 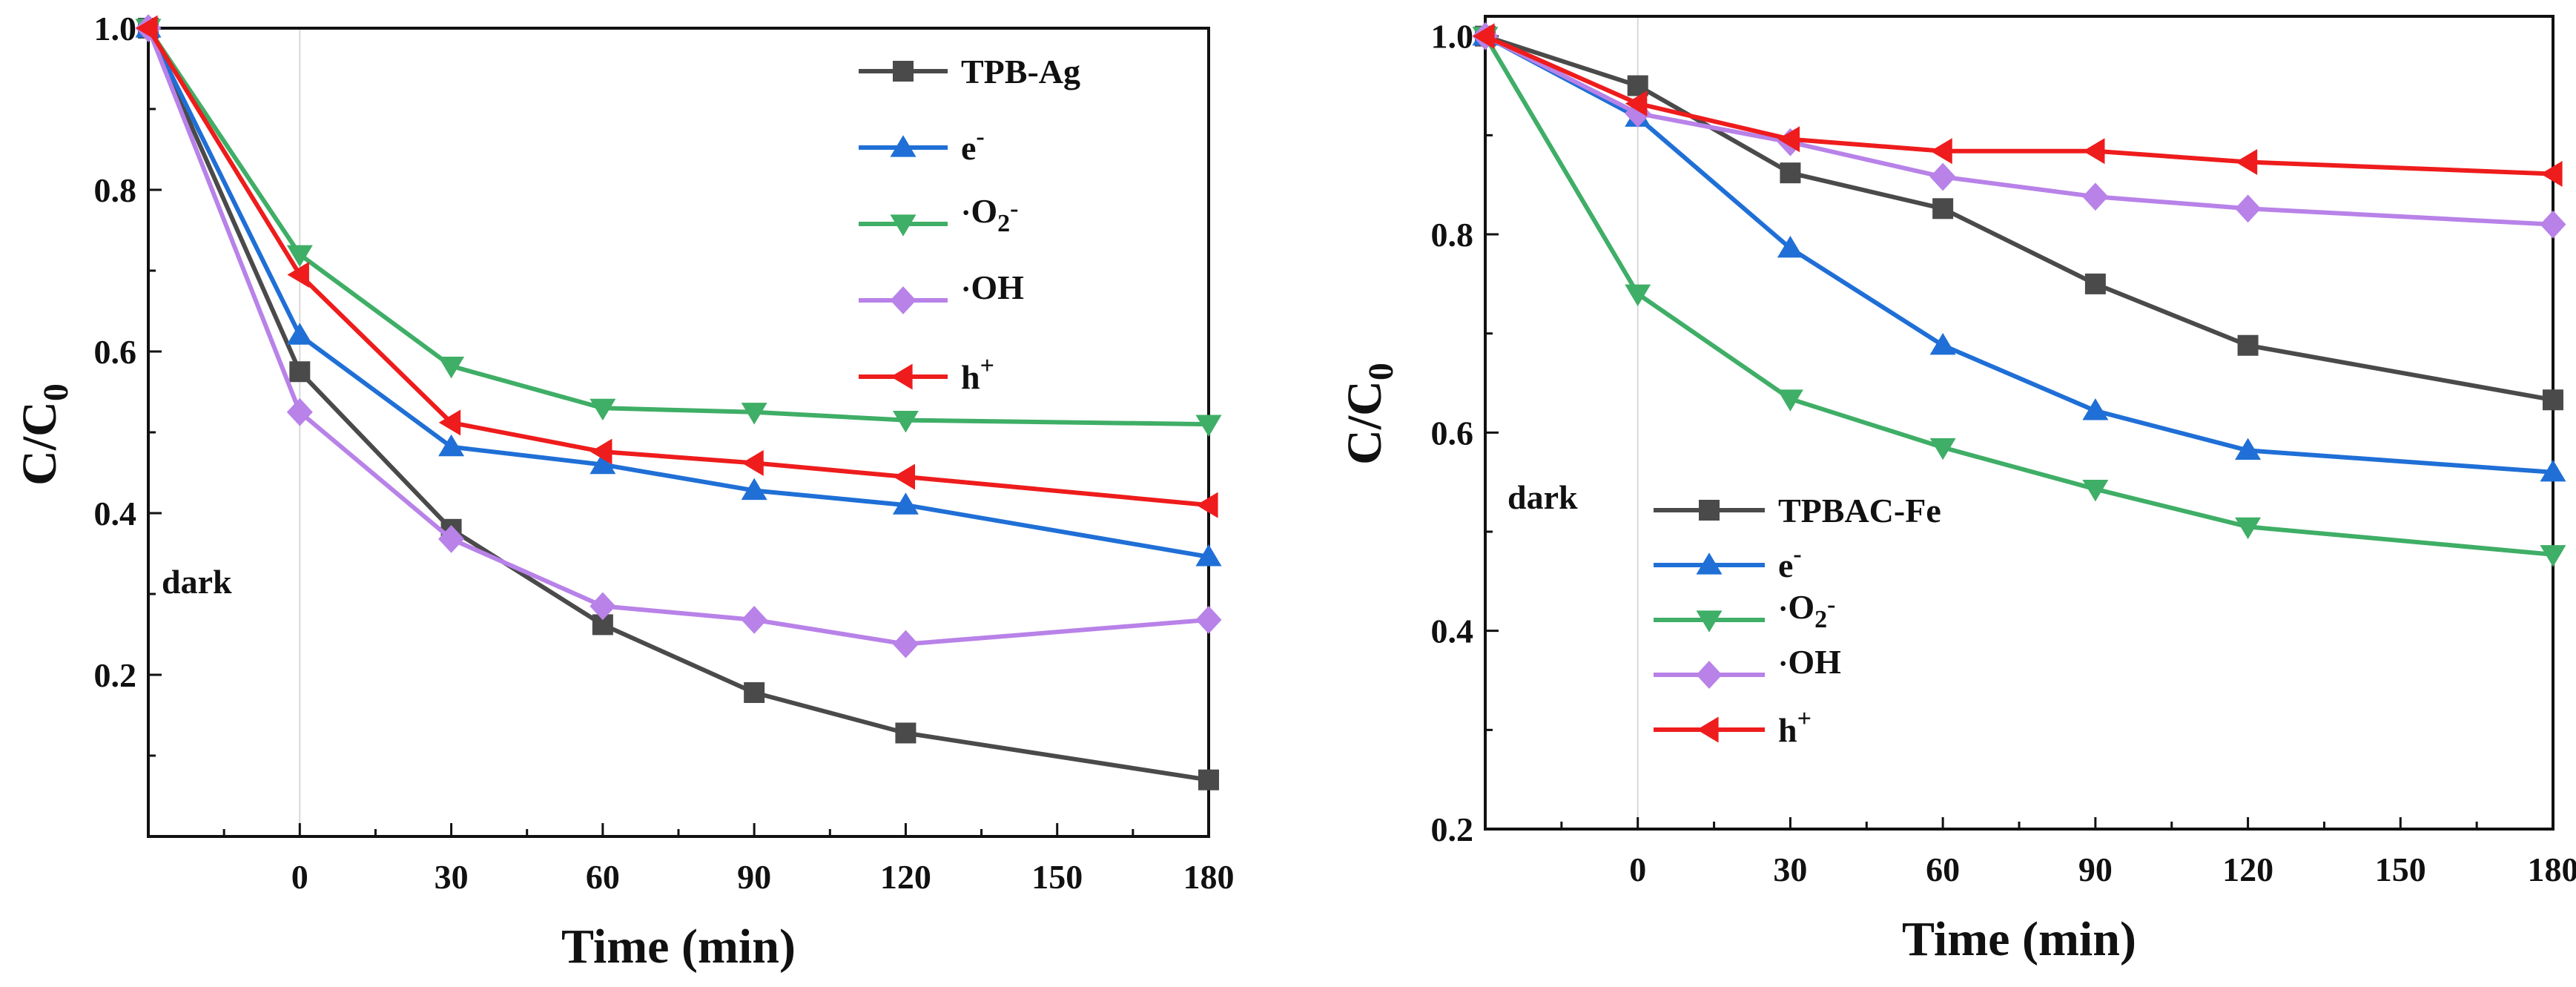 What do you see at coordinates (1365, 422) in the screenshot?
I see `y-axis-title-main: C/C` at bounding box center [1365, 422].